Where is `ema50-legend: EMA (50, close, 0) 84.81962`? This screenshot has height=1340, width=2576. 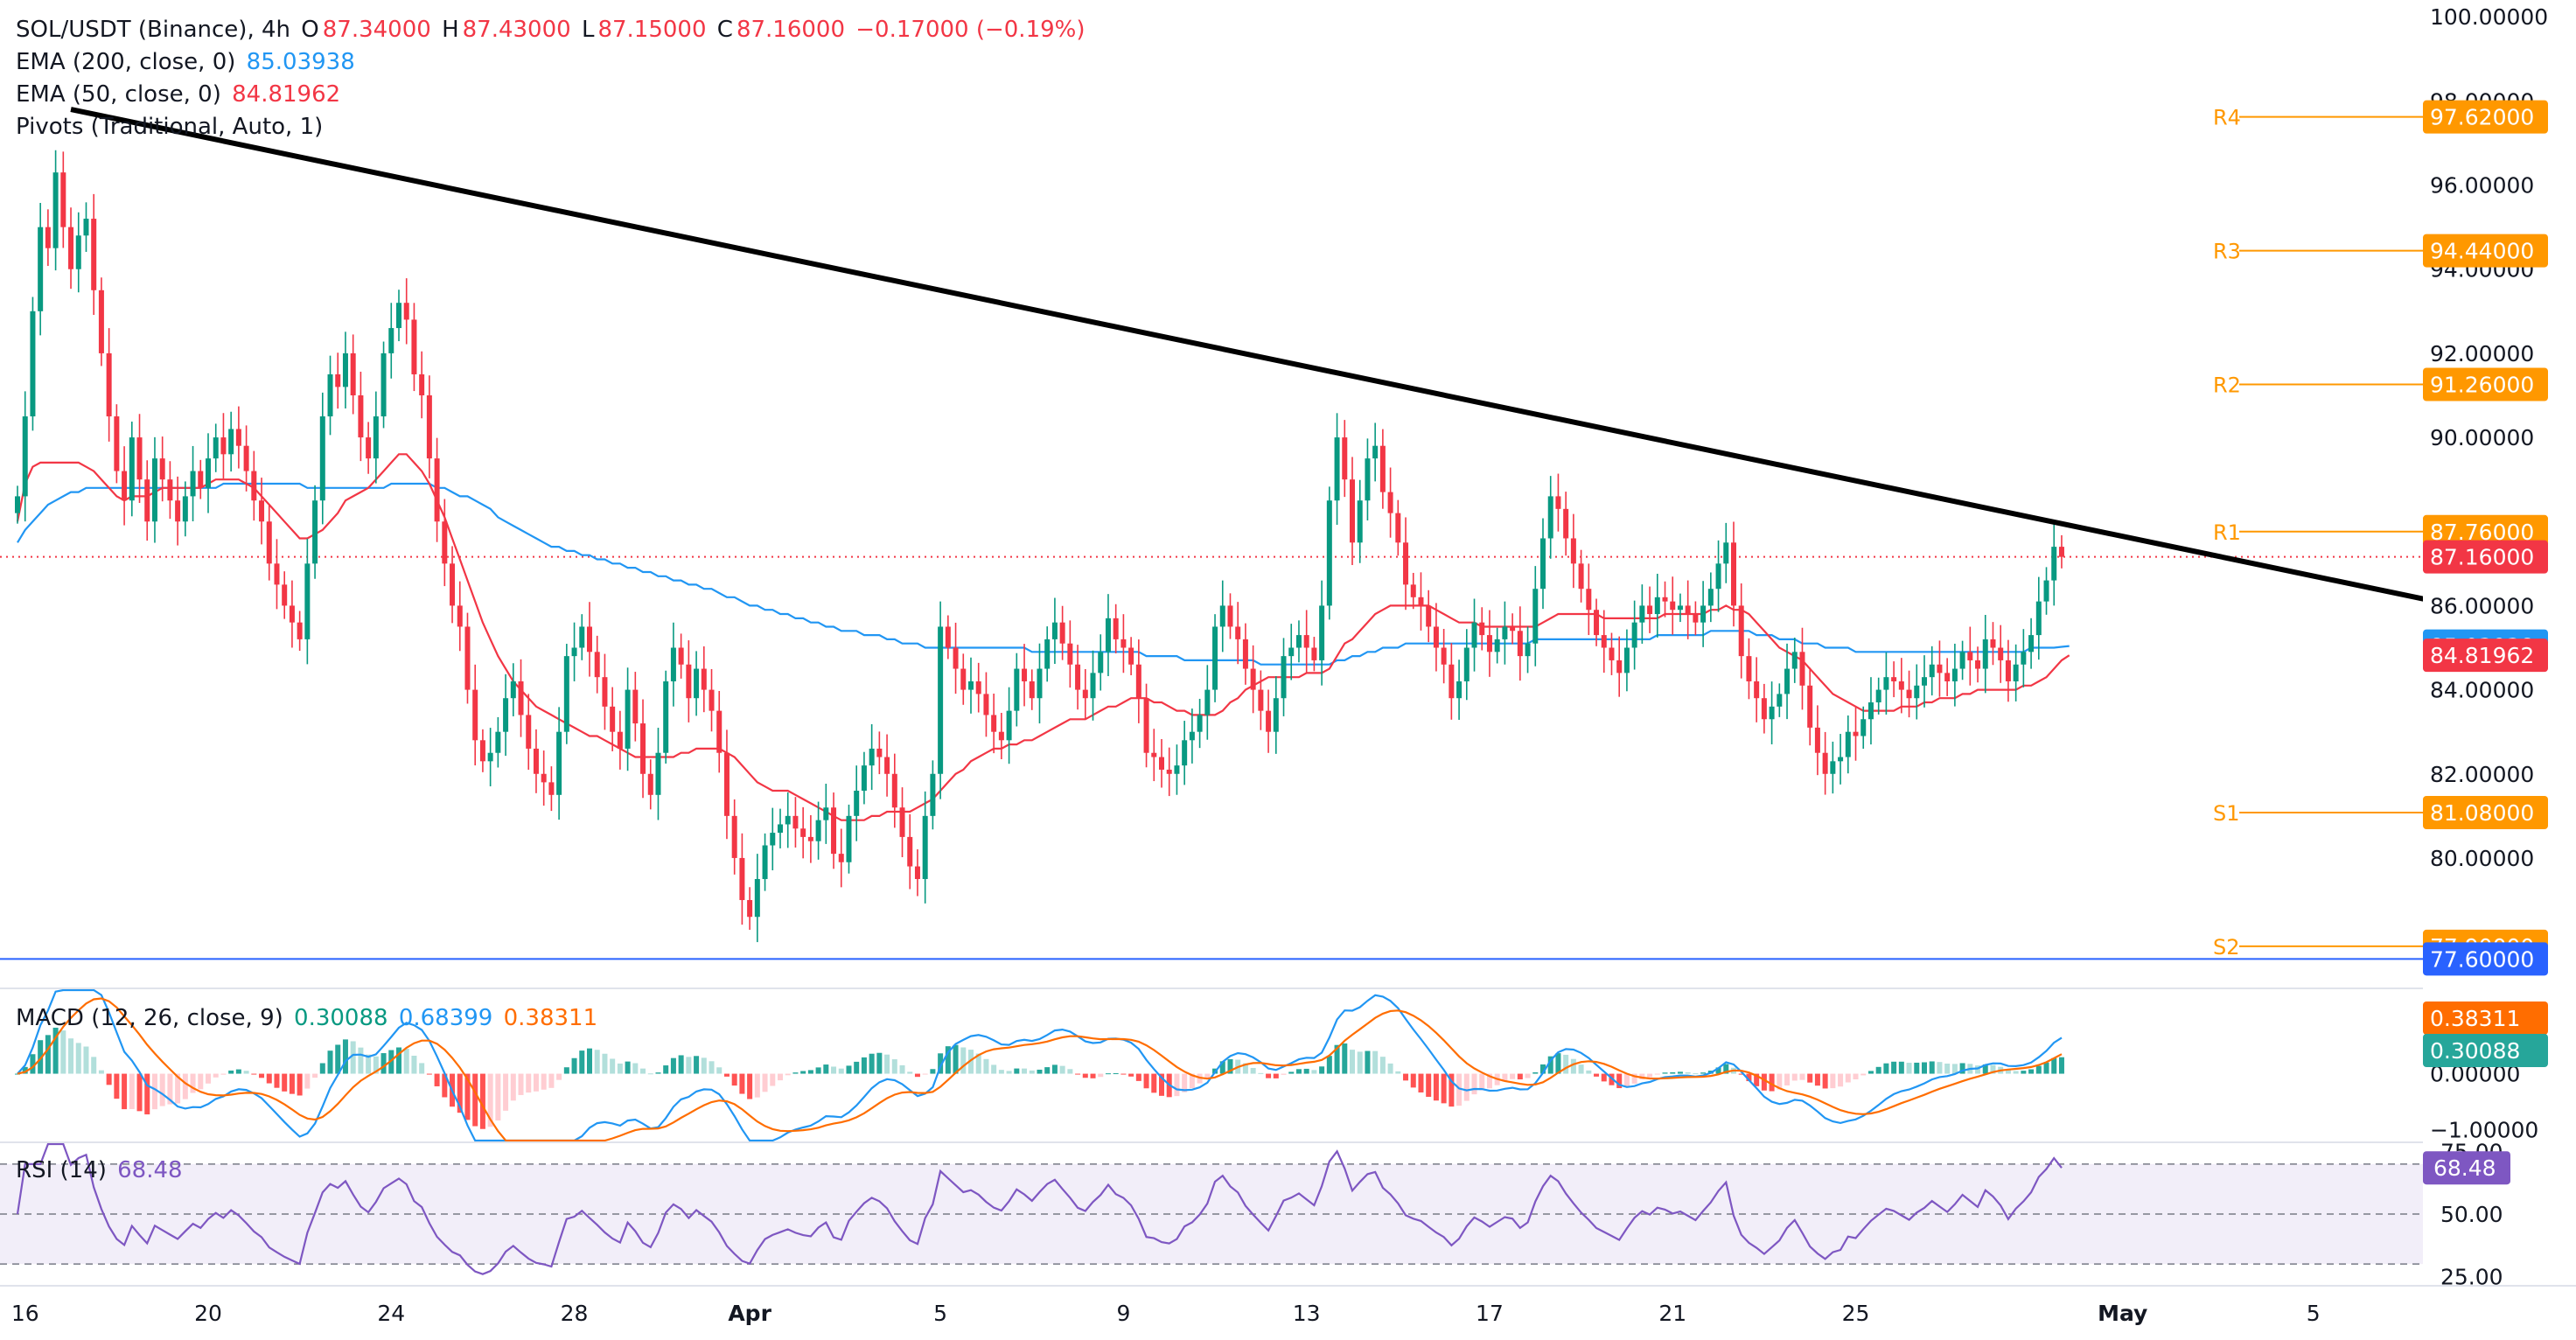 ema50-legend: EMA (50, close, 0) 84.81962 is located at coordinates (180, 94).